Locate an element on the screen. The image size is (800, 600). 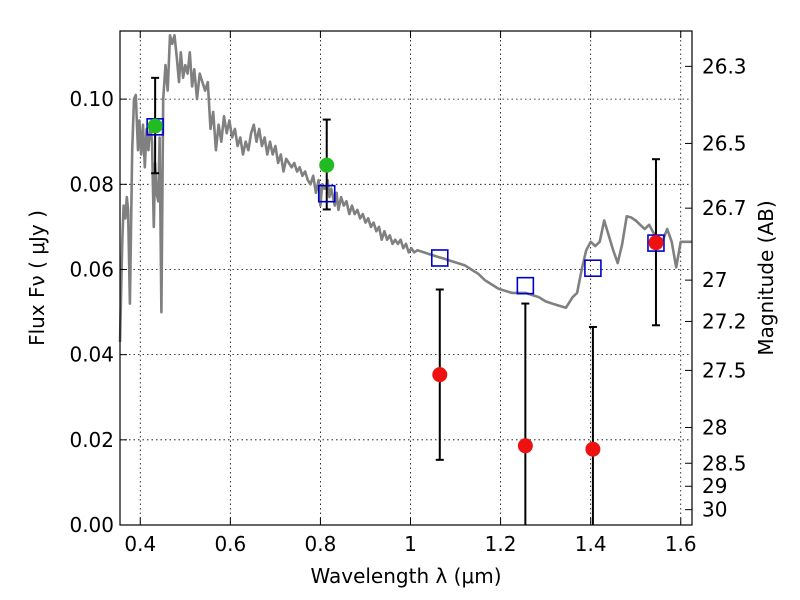
x-tick-label: 1.4 is located at coordinates (591, 544).